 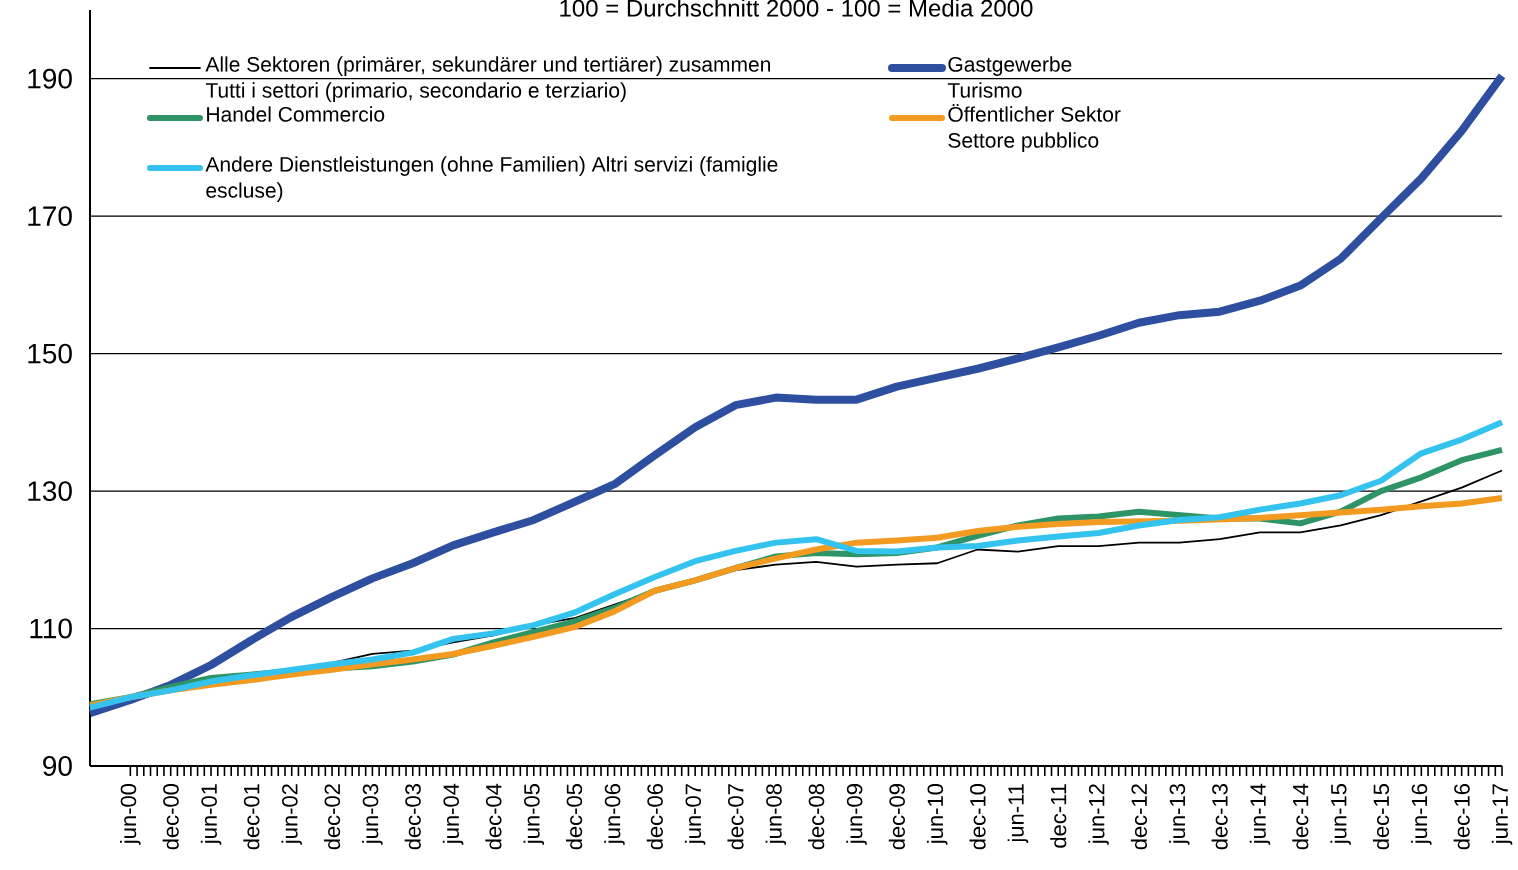 What do you see at coordinates (1098, 814) in the screenshot?
I see `x-tick-label: jun-12` at bounding box center [1098, 814].